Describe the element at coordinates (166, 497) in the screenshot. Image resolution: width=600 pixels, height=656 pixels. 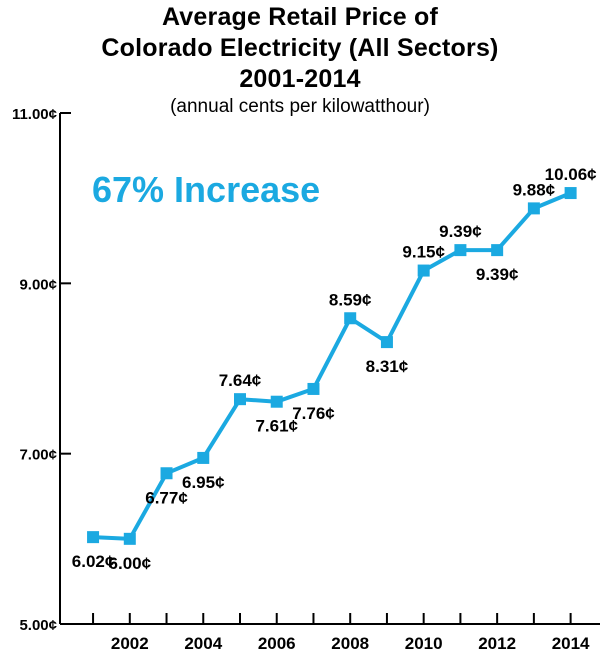
I see `data-label: 6.77¢` at that location.